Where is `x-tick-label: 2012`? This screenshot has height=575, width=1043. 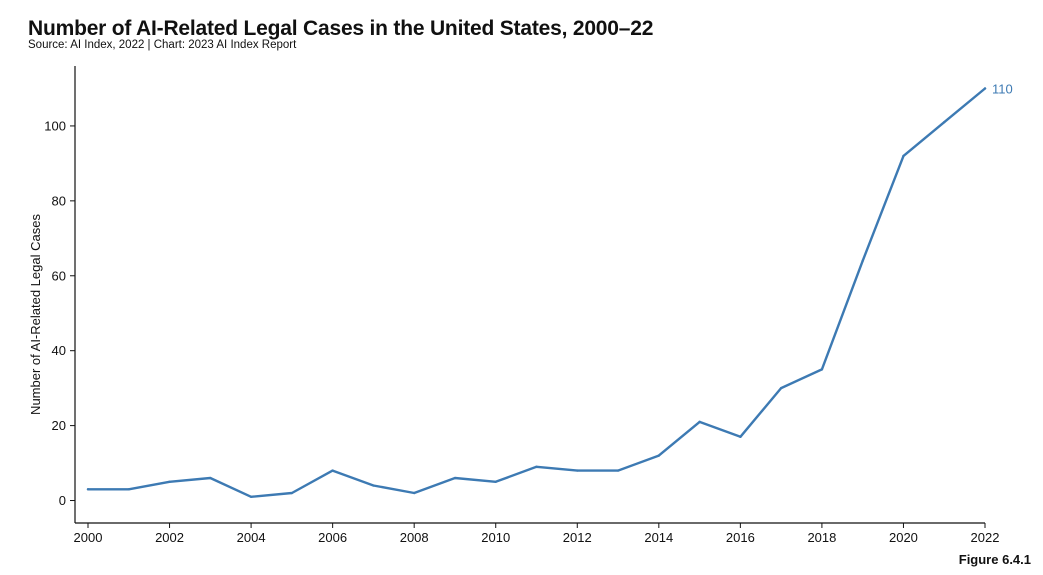
x-tick-label: 2012 is located at coordinates (577, 537).